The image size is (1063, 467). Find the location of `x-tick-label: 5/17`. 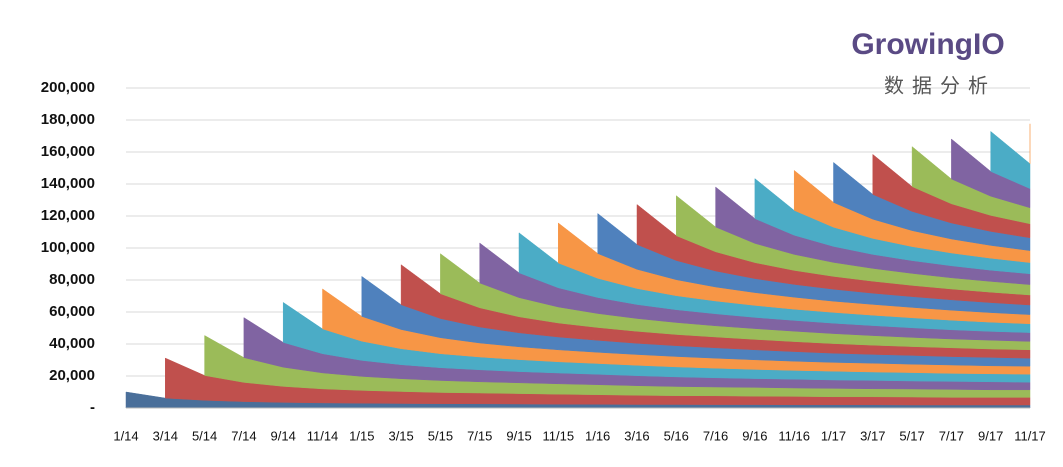

x-tick-label: 5/17 is located at coordinates (911, 435).